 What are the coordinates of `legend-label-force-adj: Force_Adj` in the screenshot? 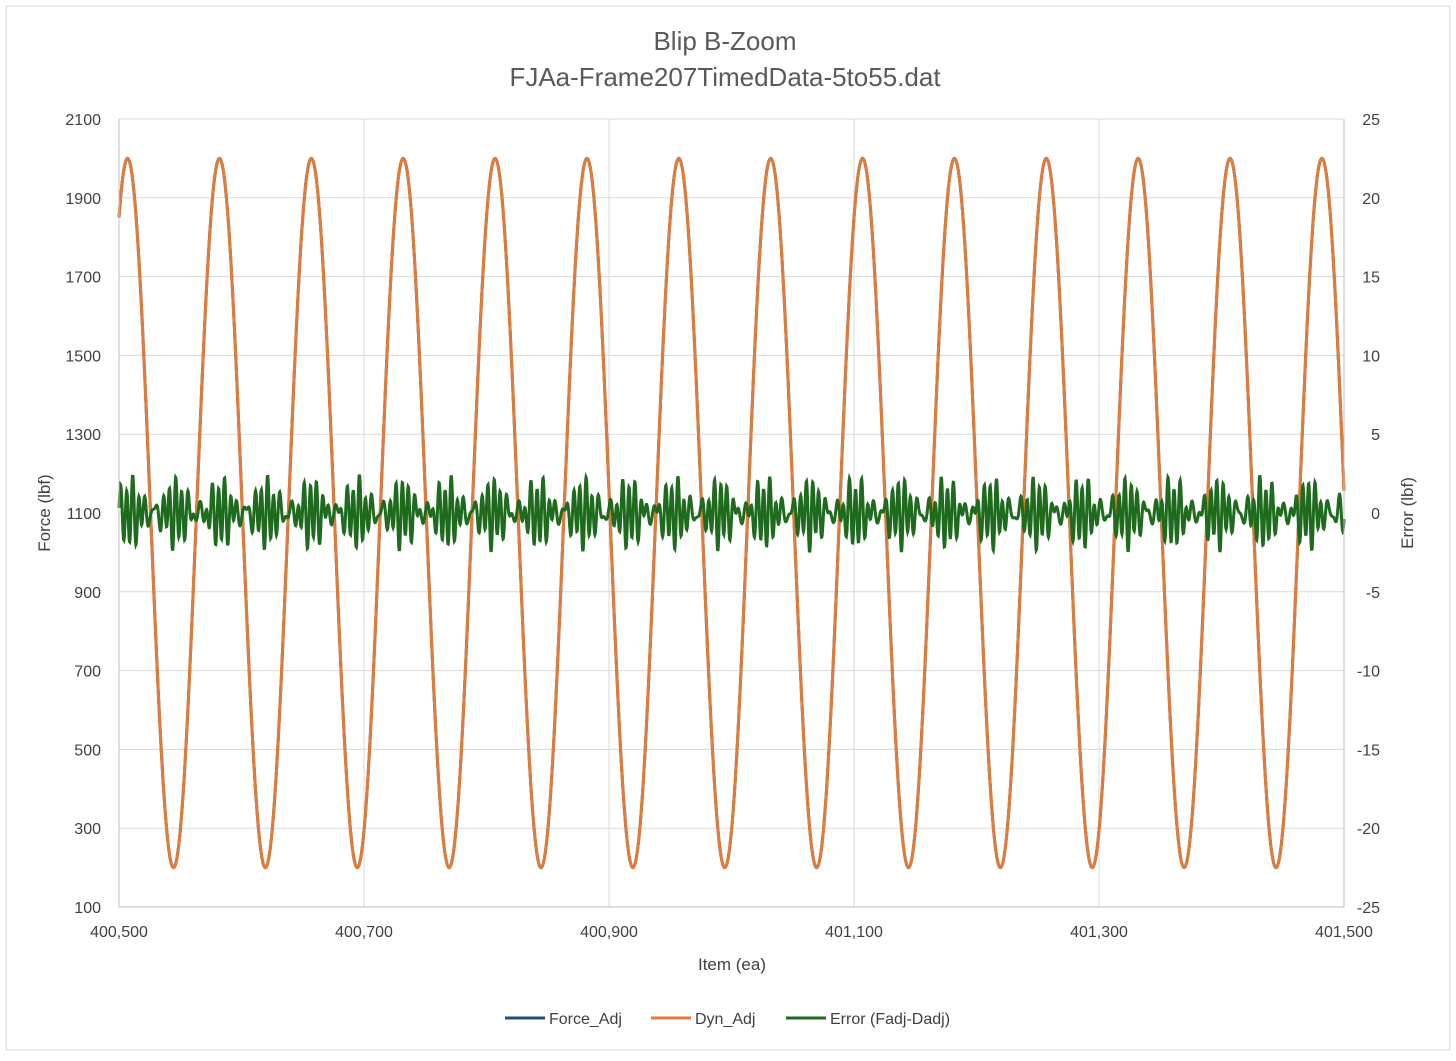 It's located at (585, 1019).